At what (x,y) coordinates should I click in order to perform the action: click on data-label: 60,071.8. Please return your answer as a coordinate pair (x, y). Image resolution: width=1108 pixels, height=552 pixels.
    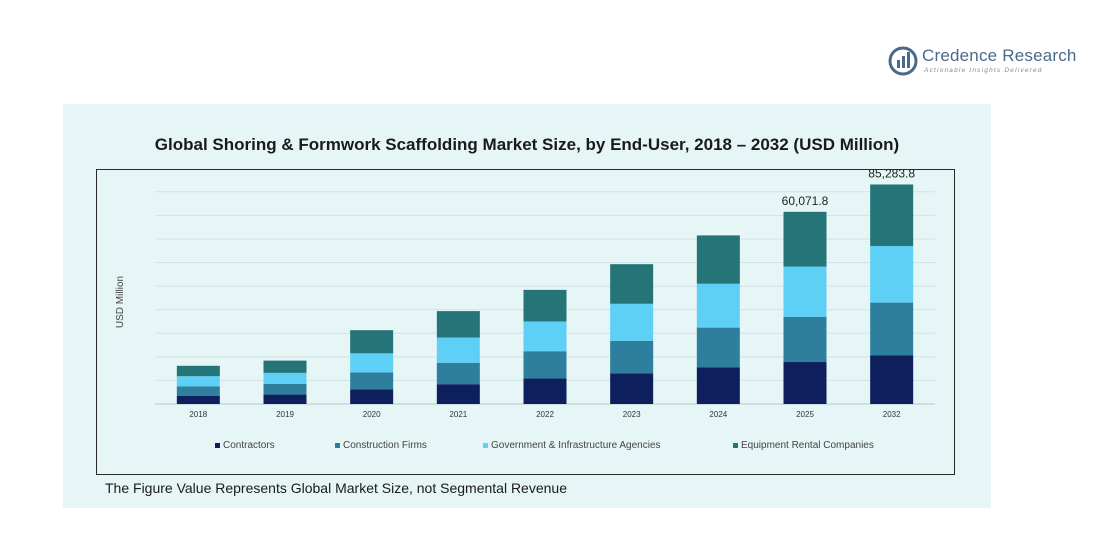
    Looking at the image, I should click on (805, 201).